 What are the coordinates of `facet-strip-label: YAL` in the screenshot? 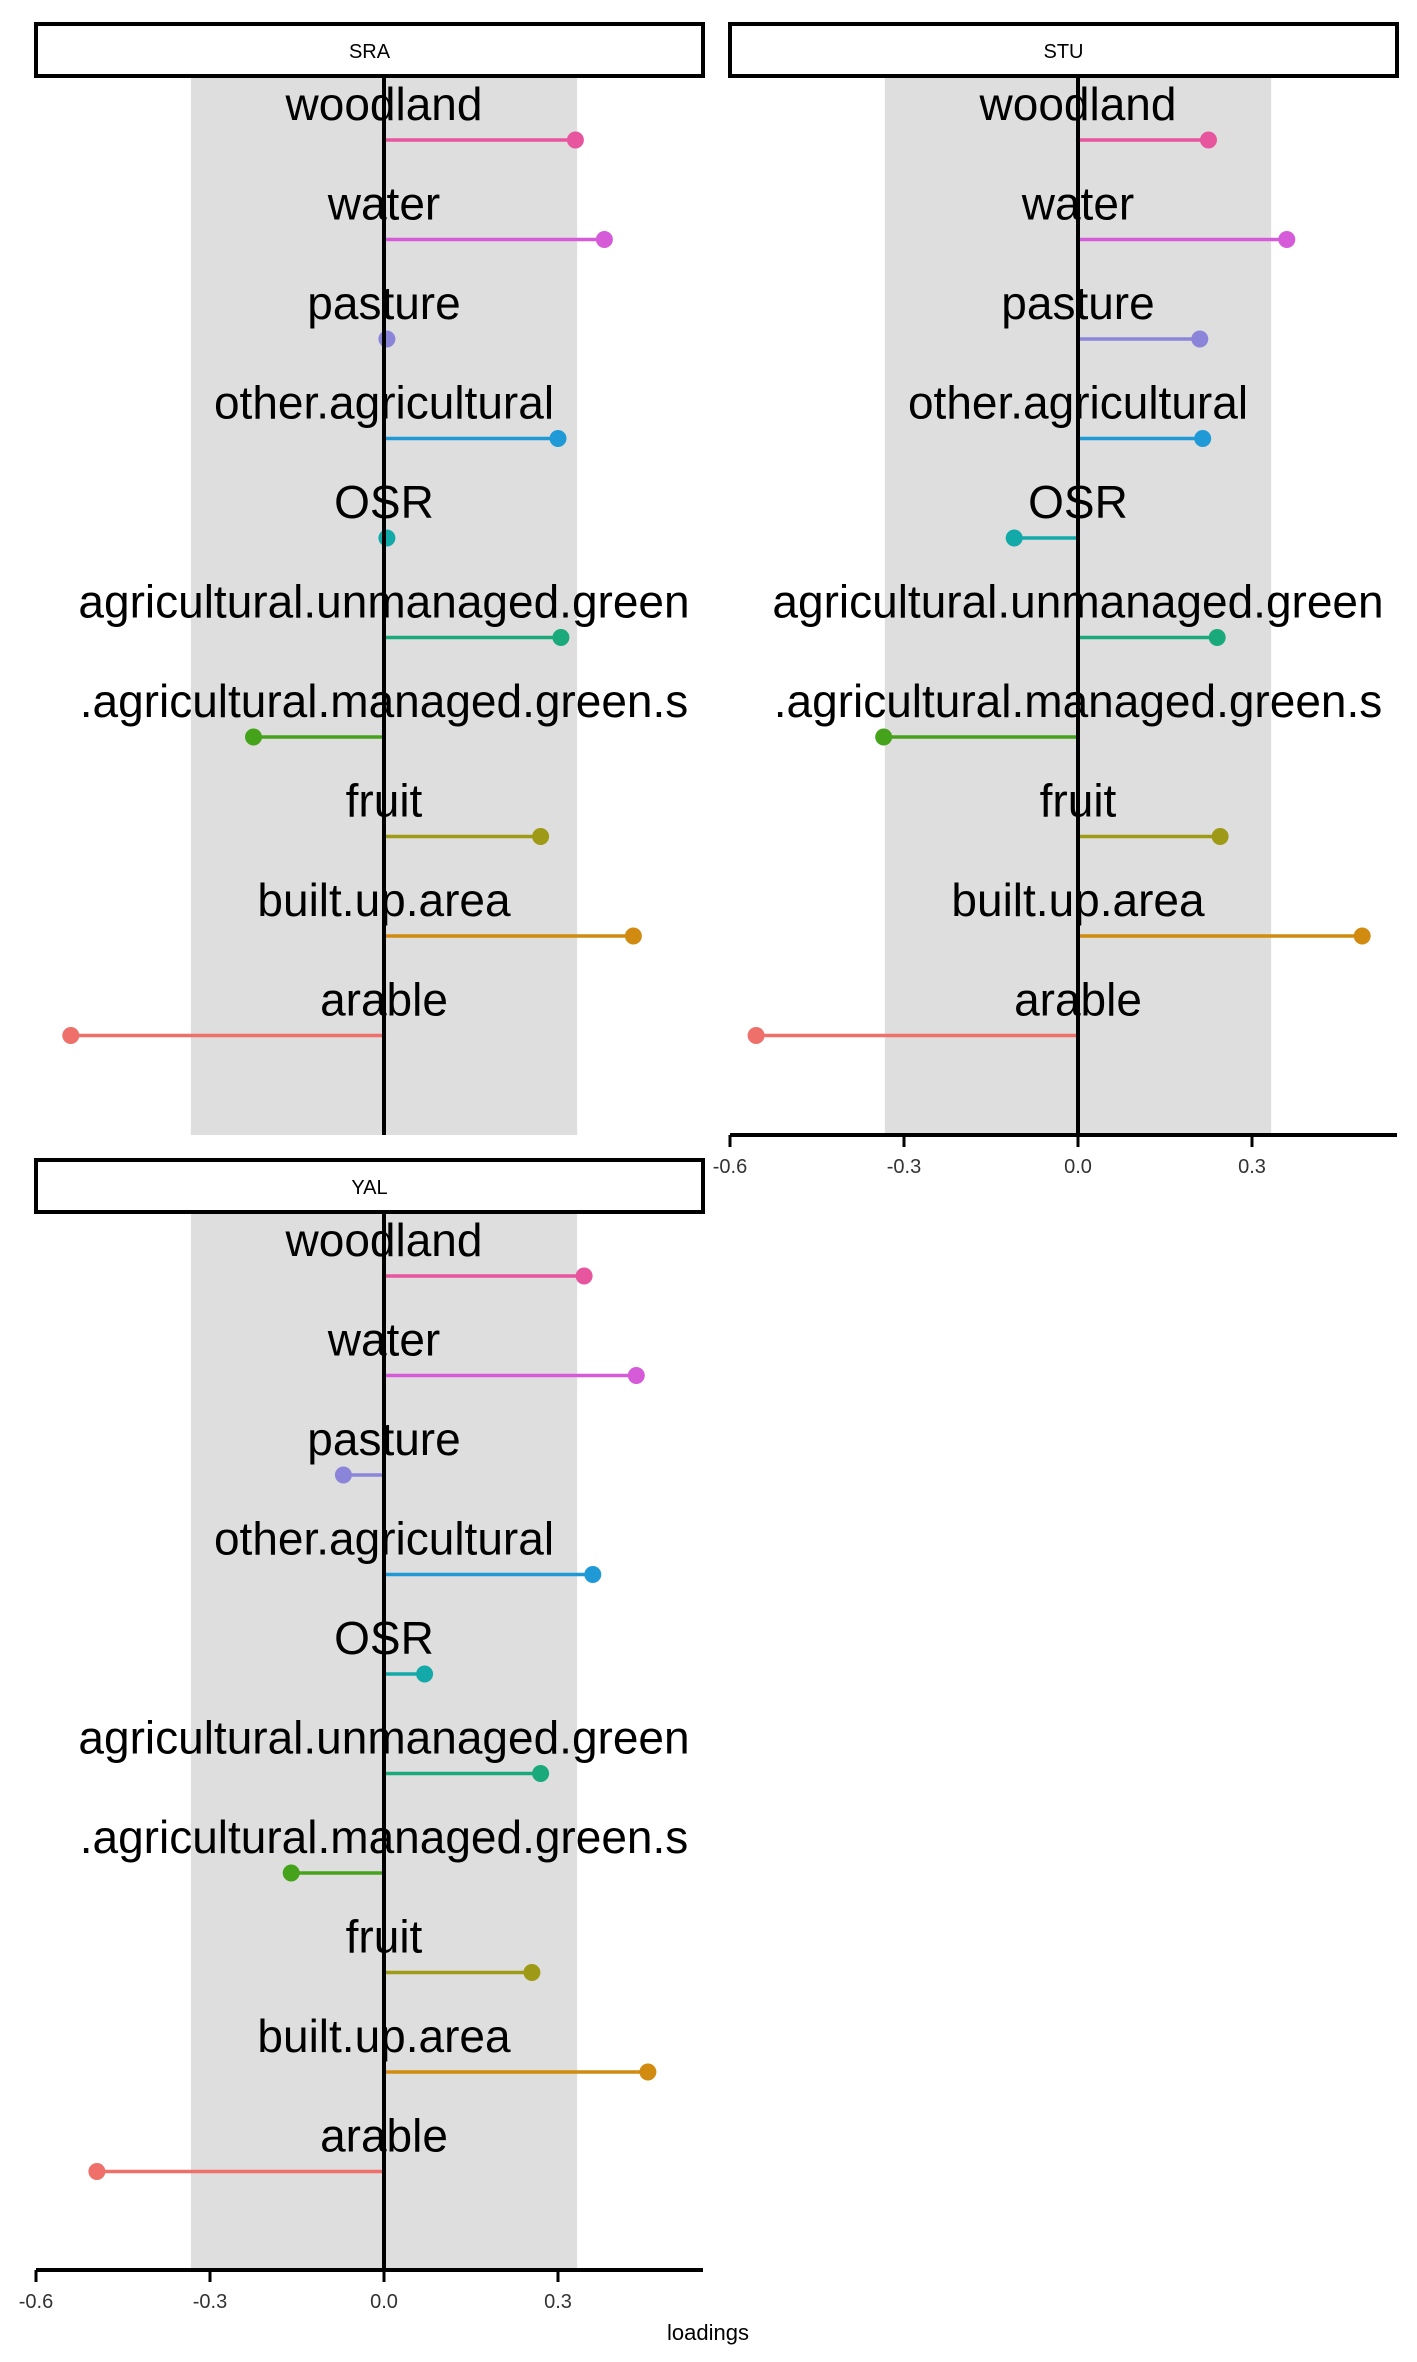 It's located at (369, 1188).